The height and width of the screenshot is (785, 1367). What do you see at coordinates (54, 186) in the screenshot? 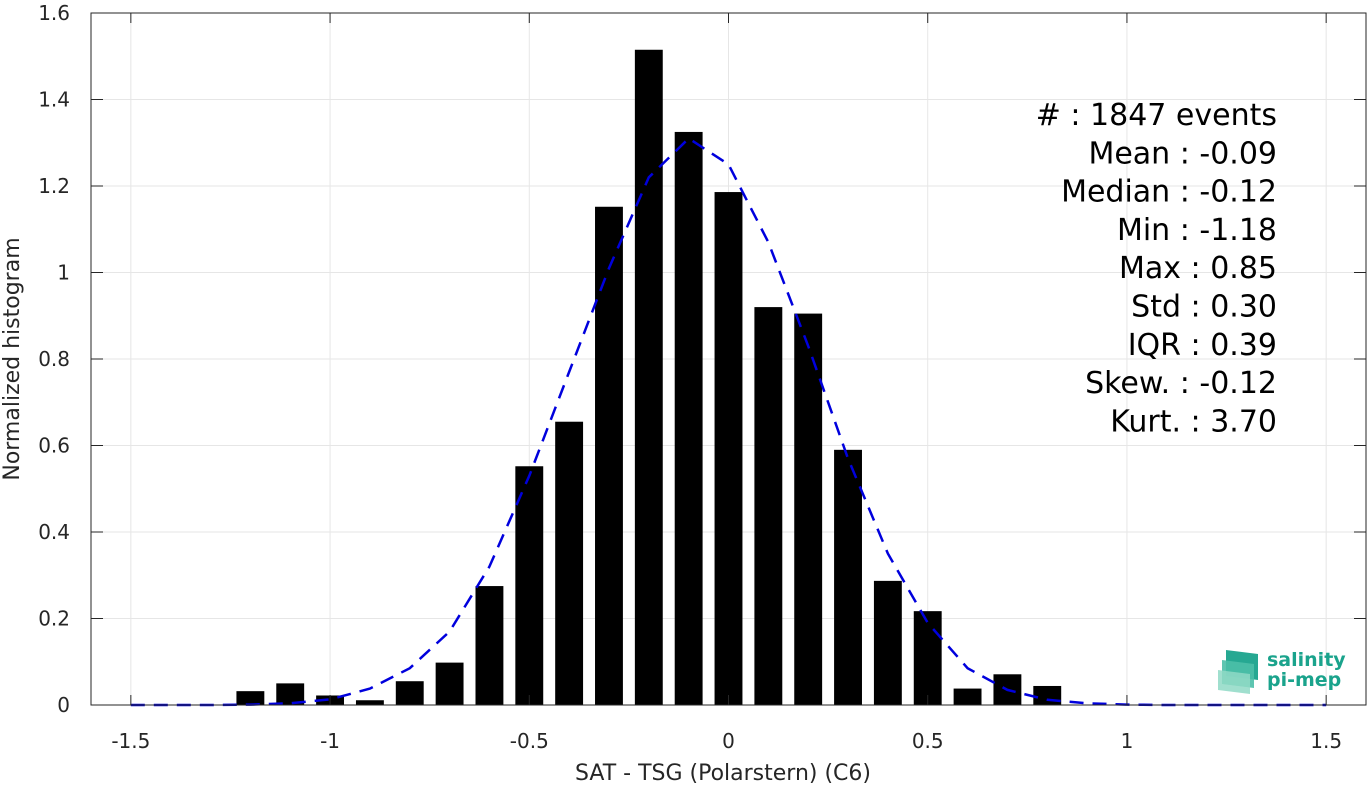
I see `y-tick-label: 1.2` at bounding box center [54, 186].